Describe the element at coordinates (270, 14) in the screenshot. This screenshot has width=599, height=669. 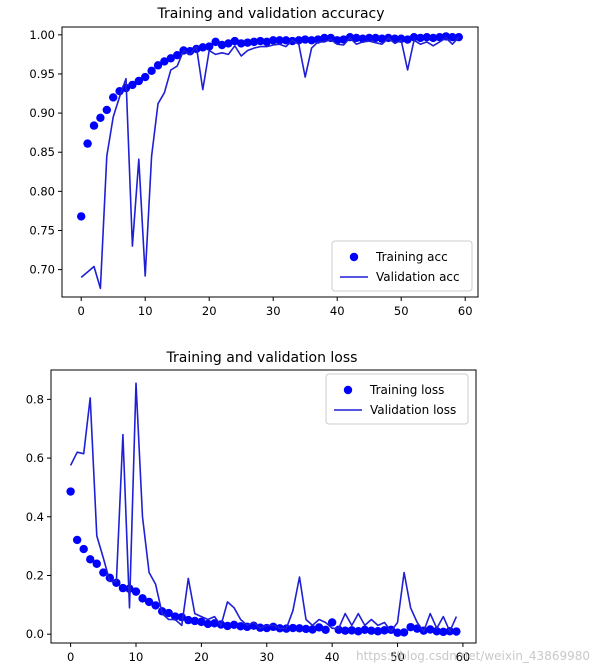
I see `accuracy-chart-title: Training and validation accuracy` at that location.